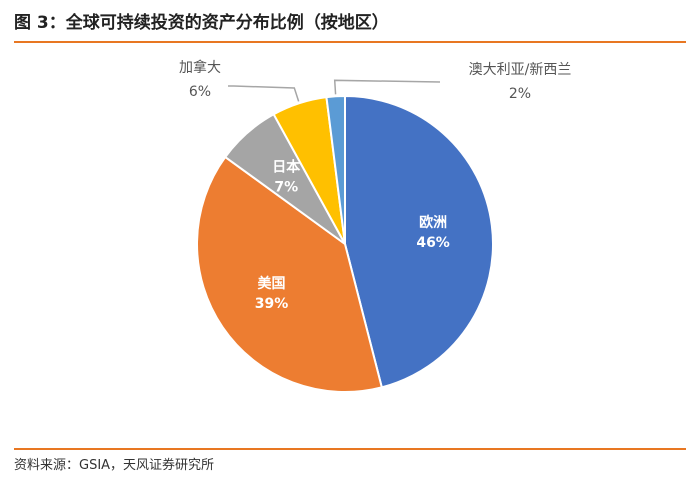  Describe the element at coordinates (520, 70) in the screenshot. I see `slice-label-australia-nz: 澳大利亚/新西兰` at that location.